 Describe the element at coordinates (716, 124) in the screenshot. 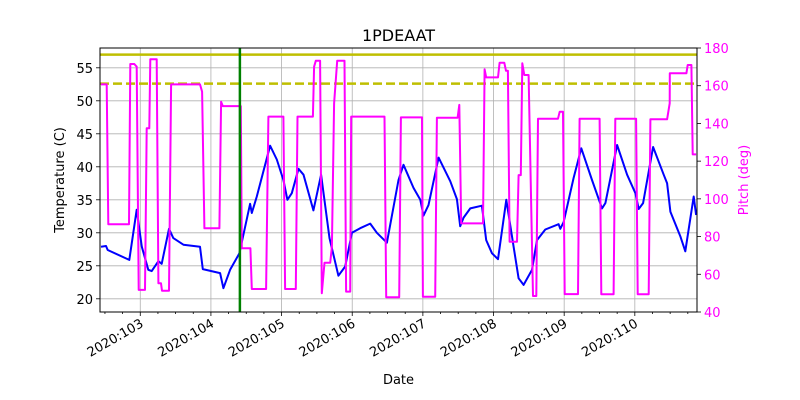

I see `y-right-tick-label: 140` at that location.